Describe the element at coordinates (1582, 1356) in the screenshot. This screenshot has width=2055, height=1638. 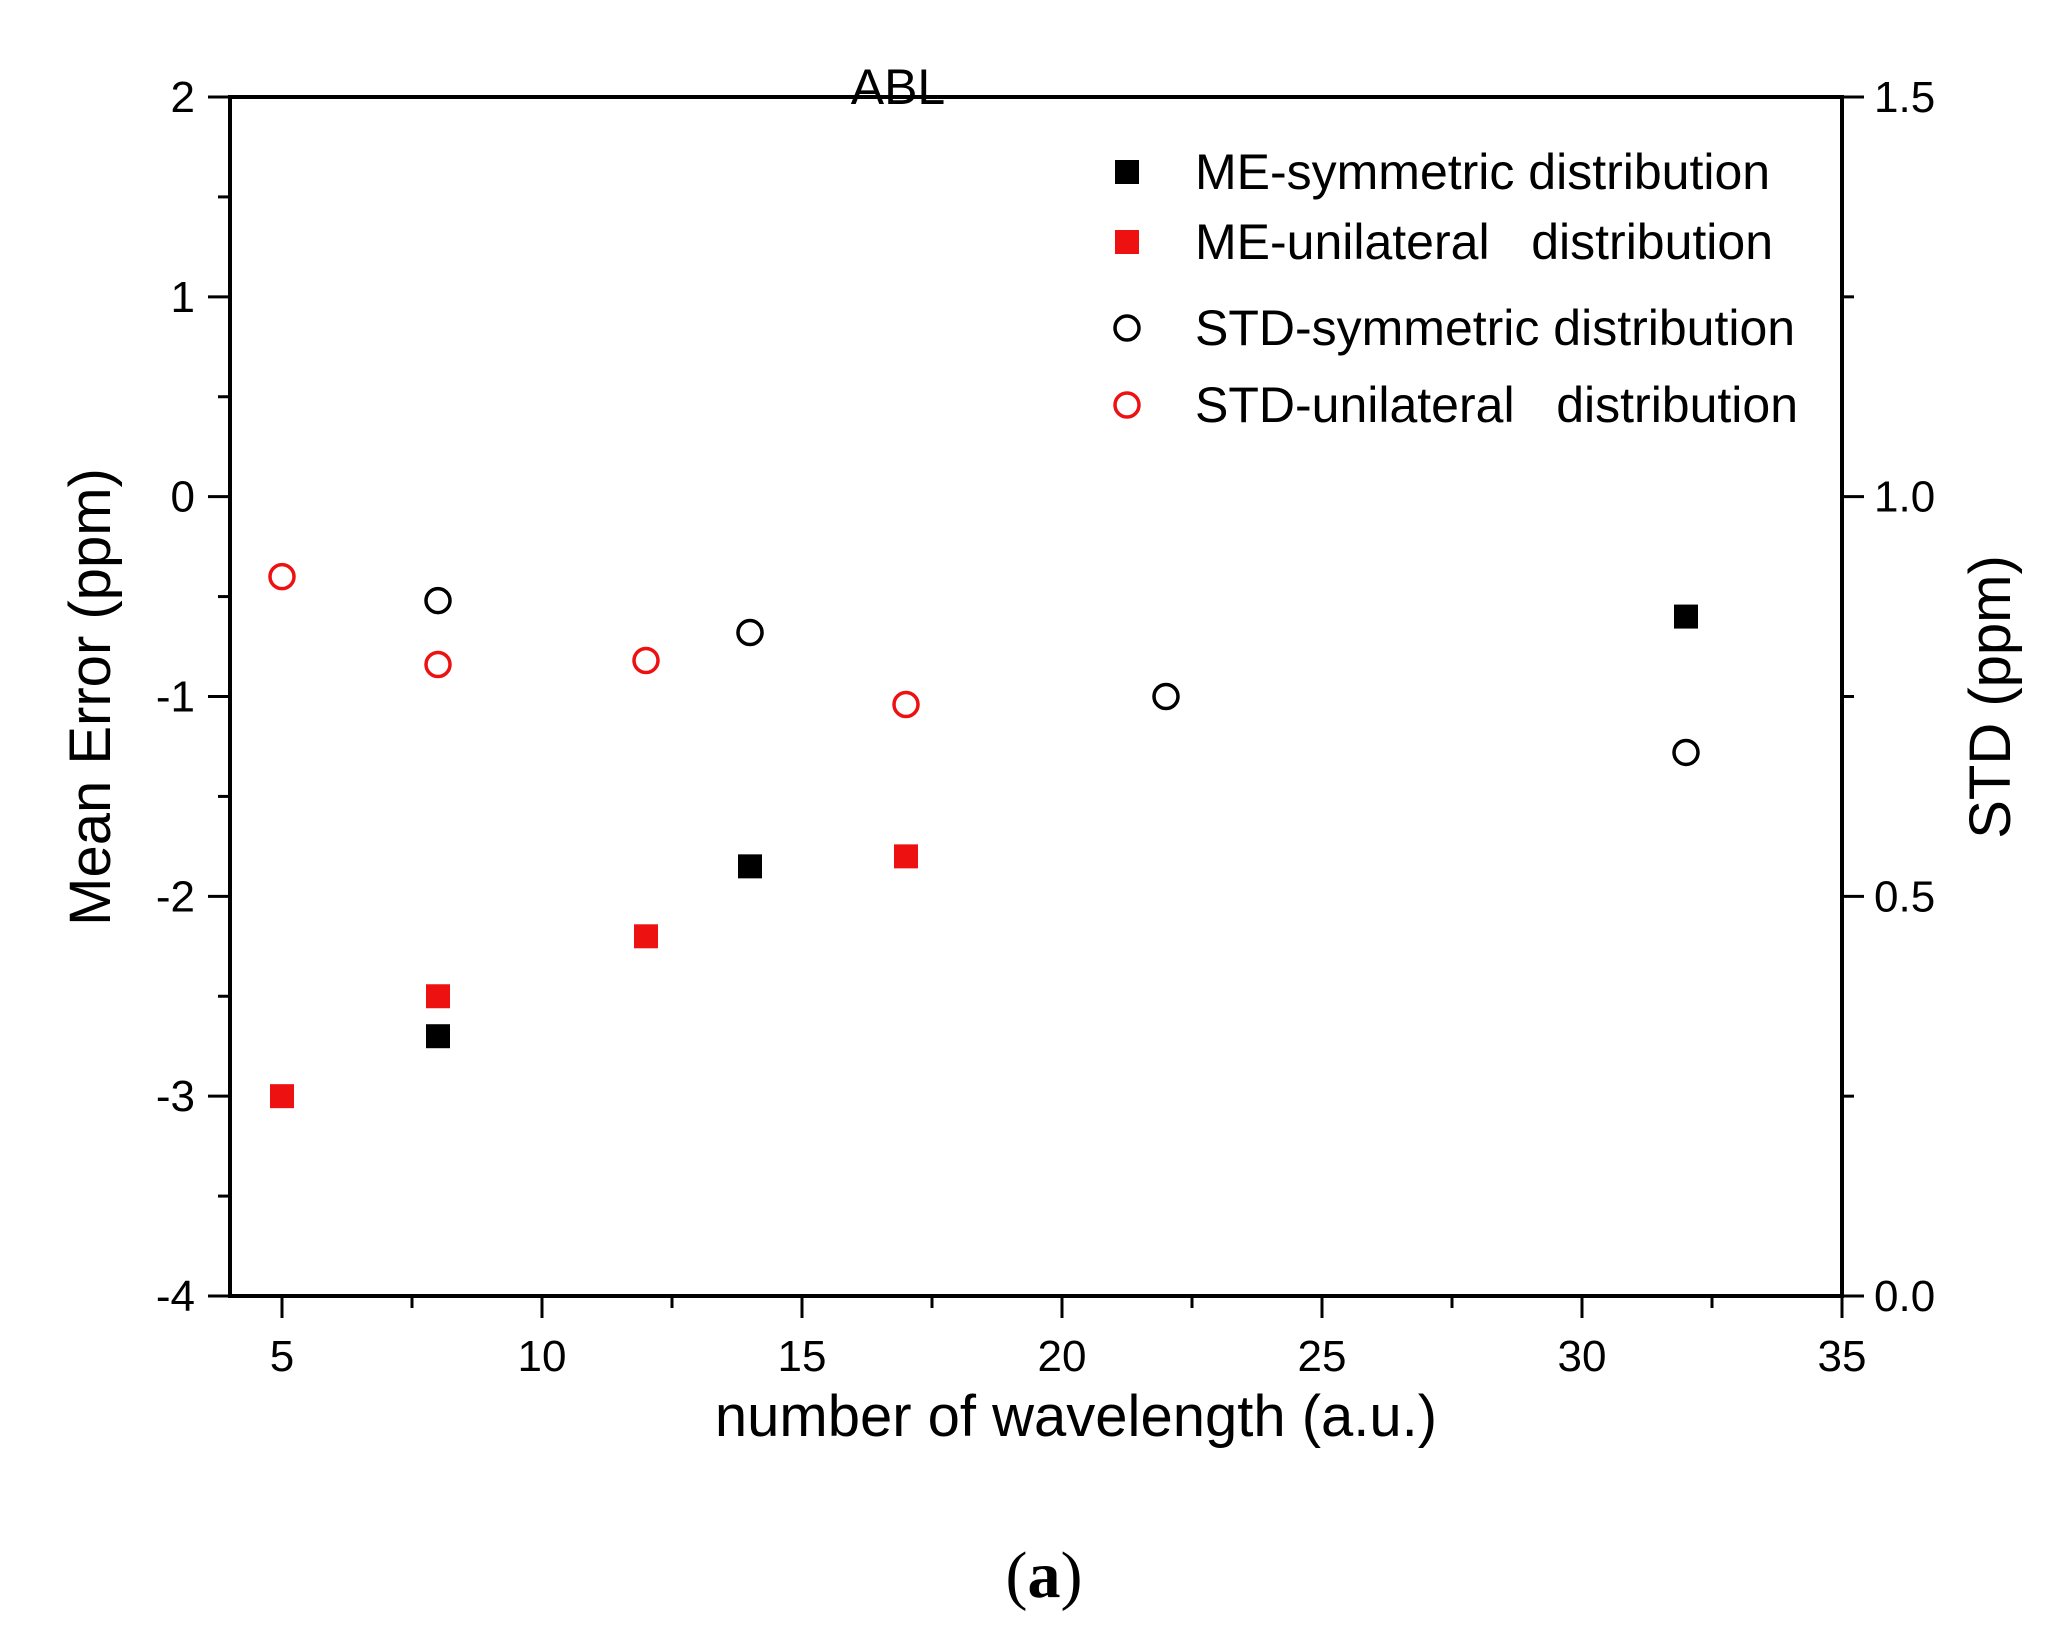
I see `x-tick-label: 30` at that location.